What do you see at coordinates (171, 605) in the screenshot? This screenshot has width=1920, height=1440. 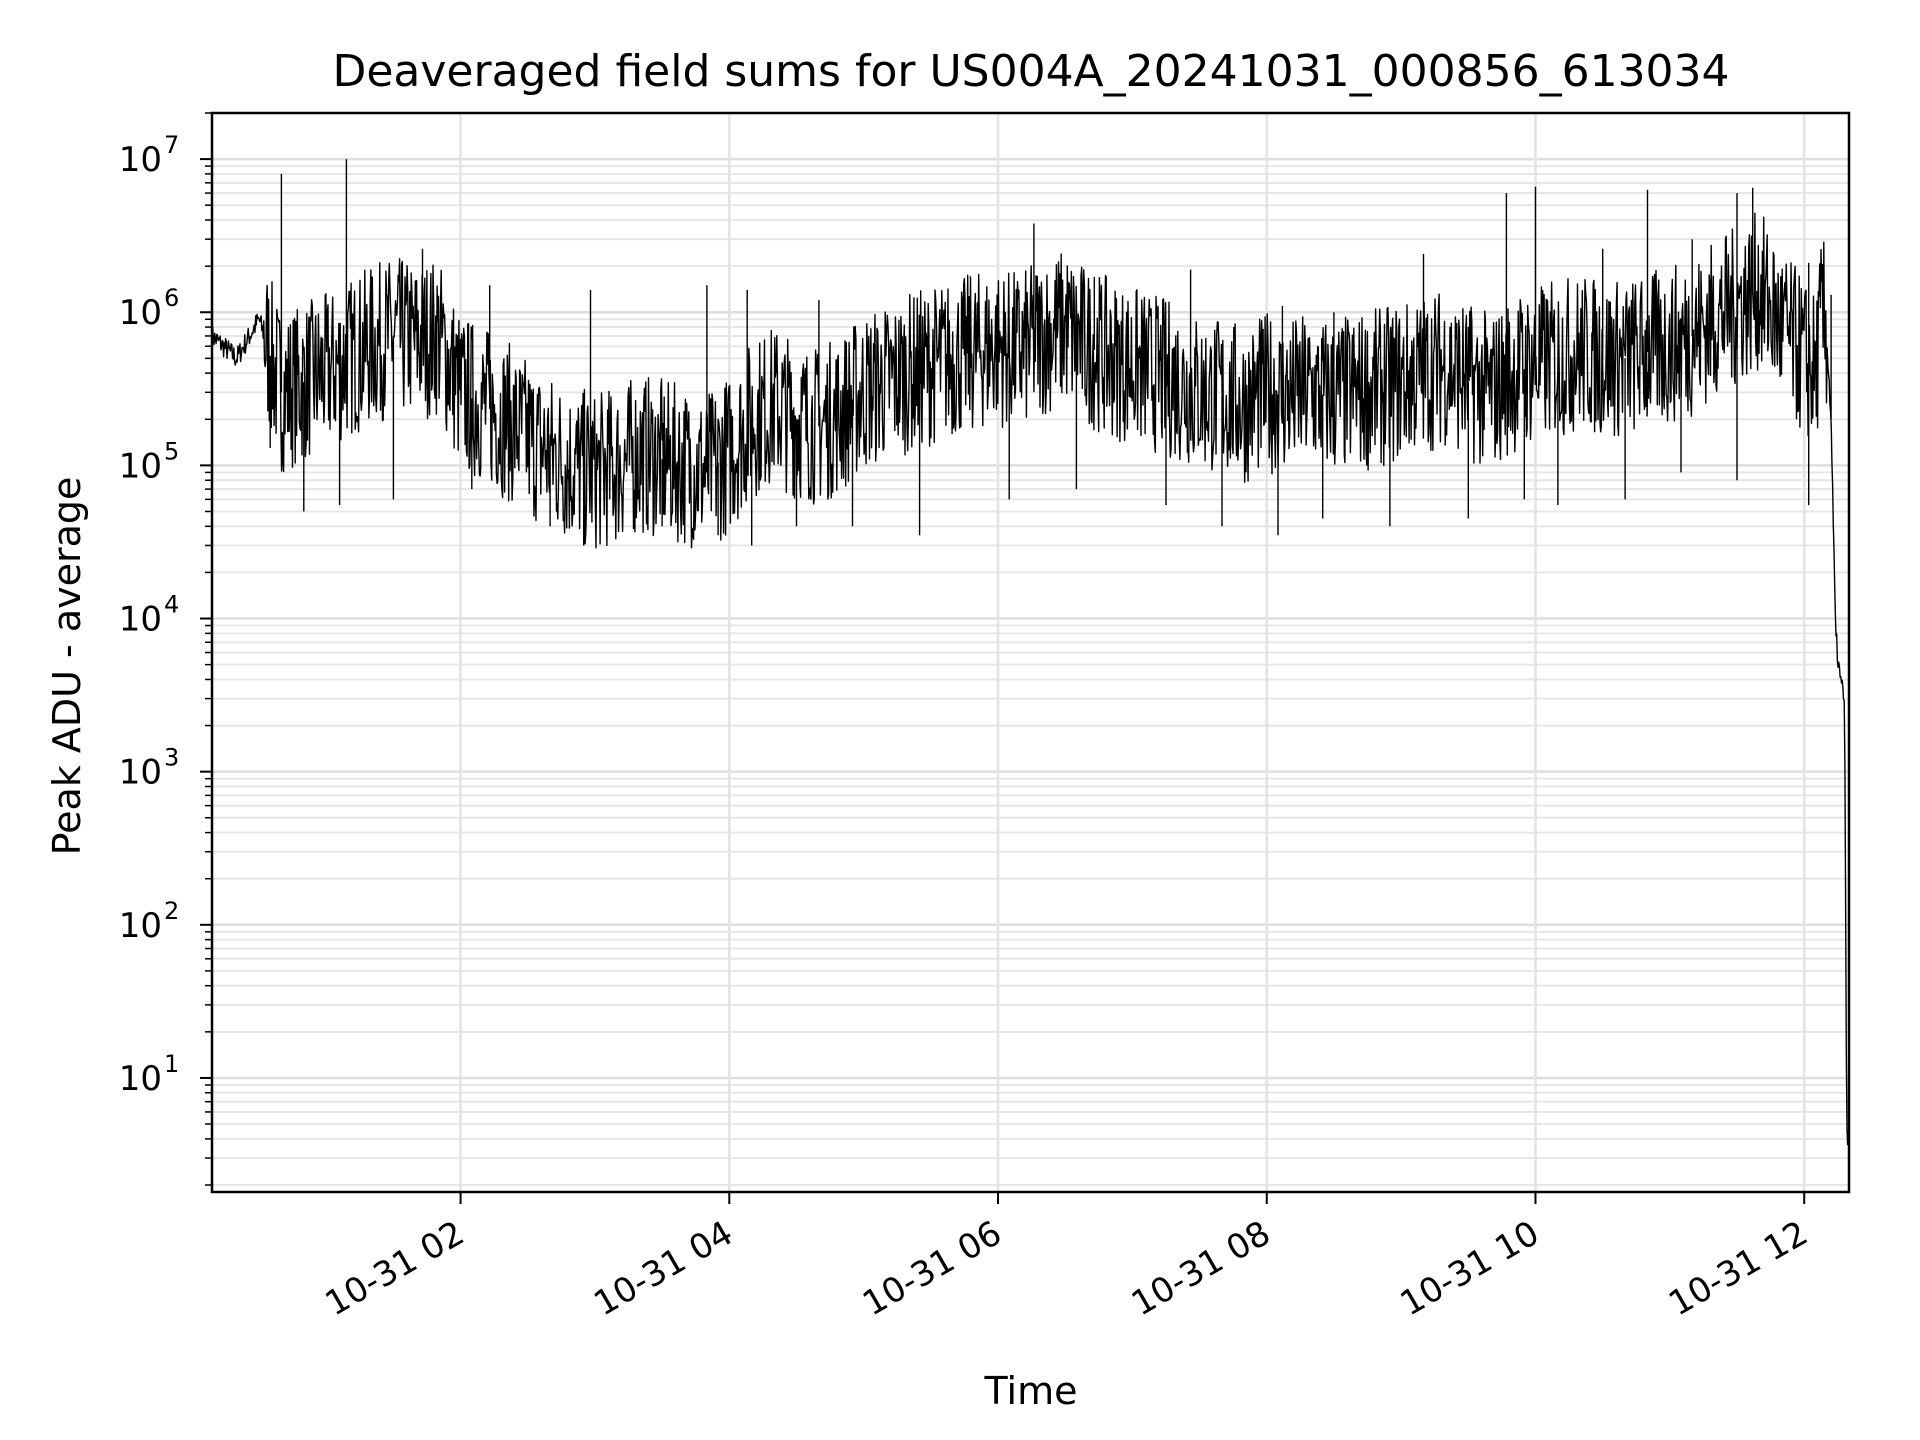 I see `y-tick-exponent: 4` at bounding box center [171, 605].